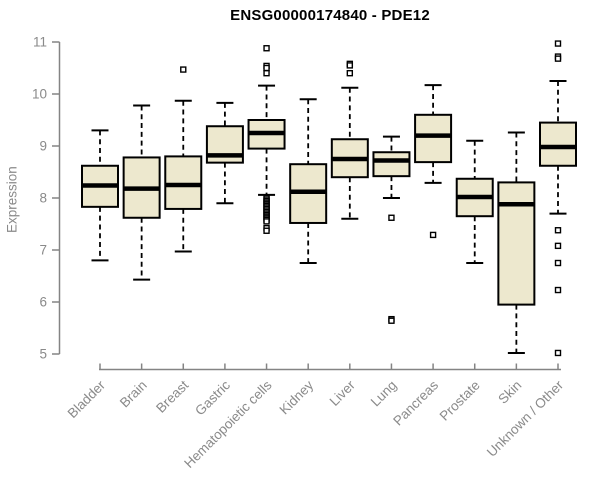  Describe the element at coordinates (43, 250) in the screenshot. I see `y-tick-label: 7` at that location.